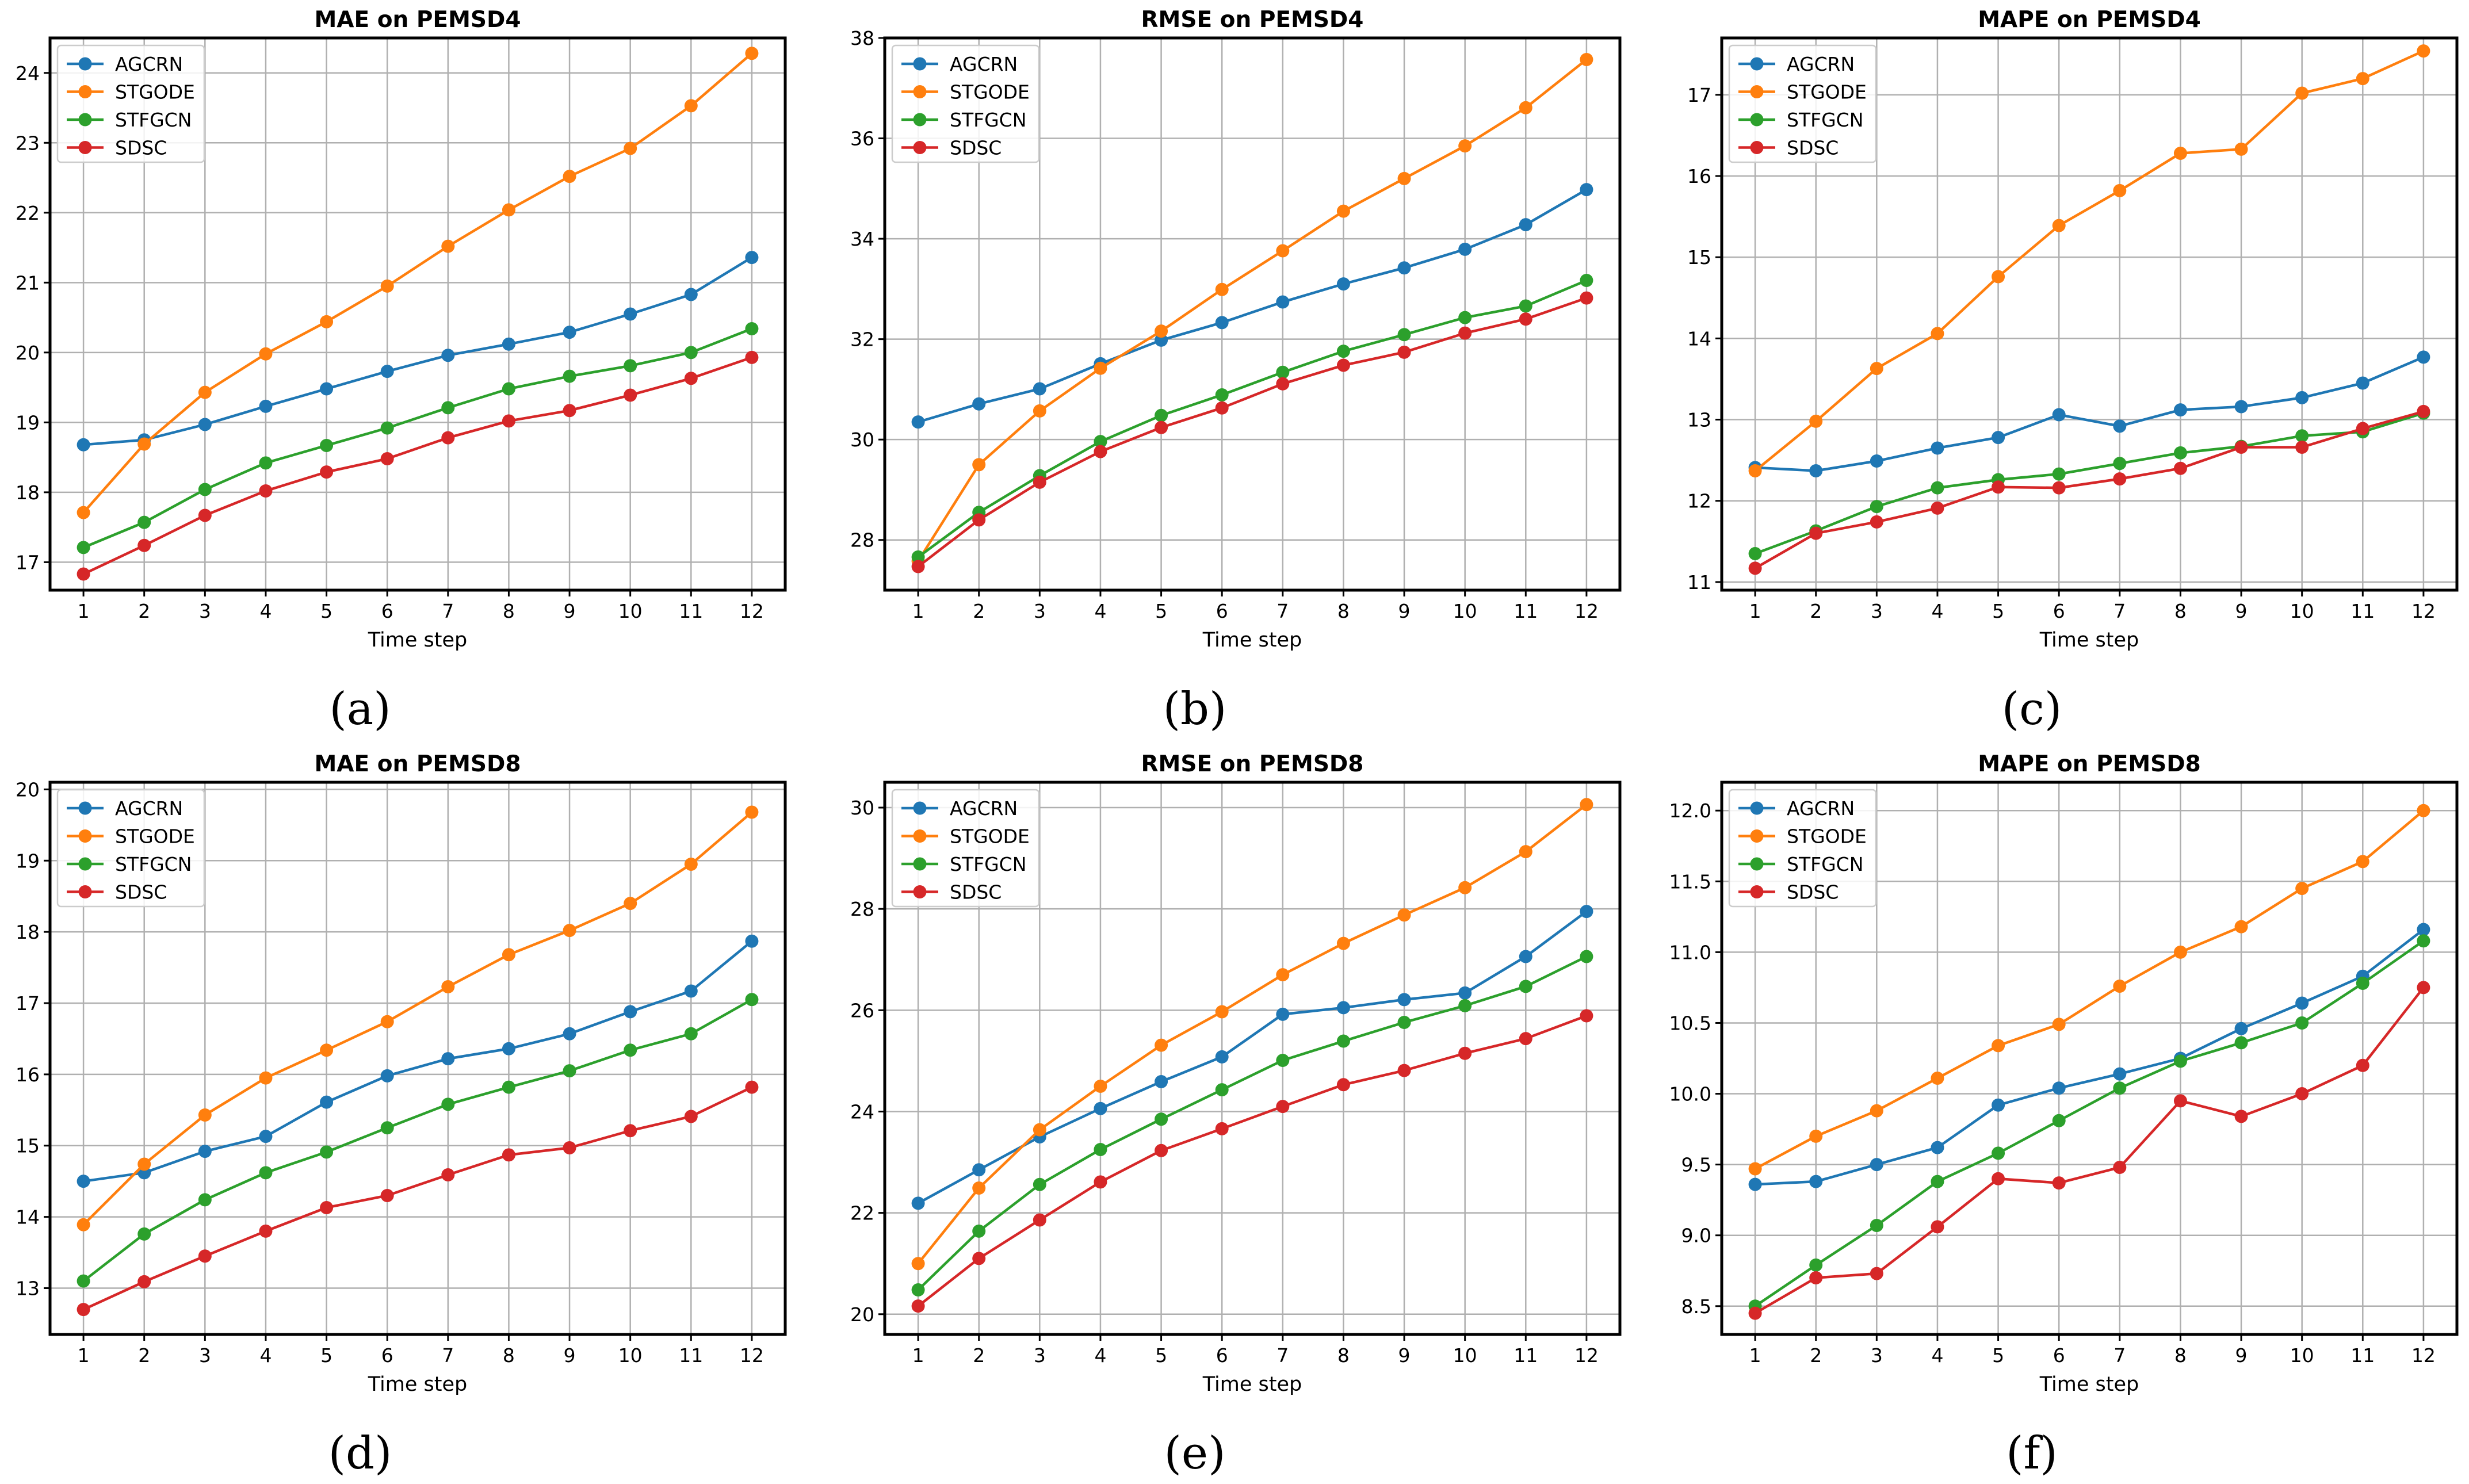 This screenshot has height=1484, width=2469. Describe the element at coordinates (326, 611) in the screenshot. I see `x-tick-label: 5` at that location.